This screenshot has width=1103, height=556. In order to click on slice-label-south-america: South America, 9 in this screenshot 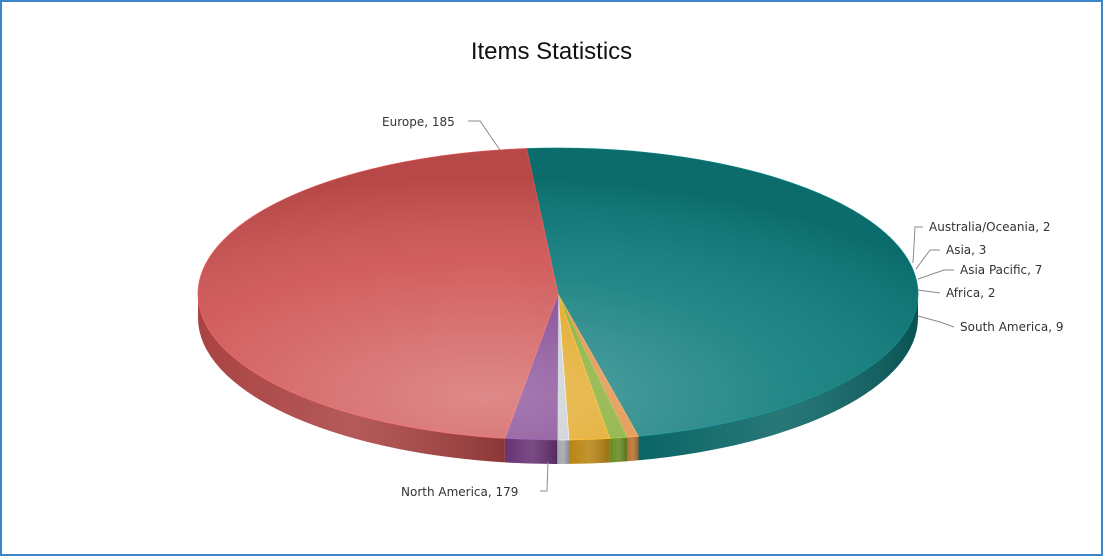, I will do `click(1011, 327)`.